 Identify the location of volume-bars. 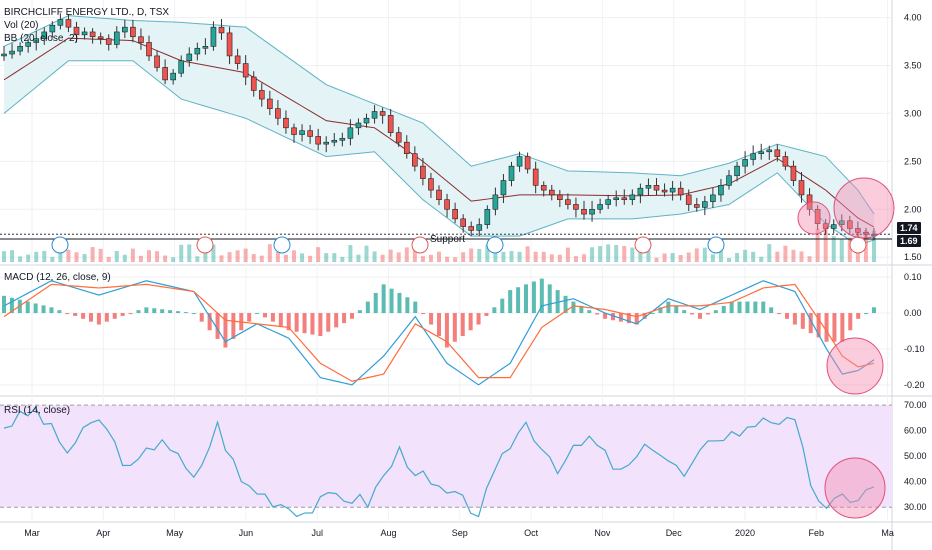
(439, 244).